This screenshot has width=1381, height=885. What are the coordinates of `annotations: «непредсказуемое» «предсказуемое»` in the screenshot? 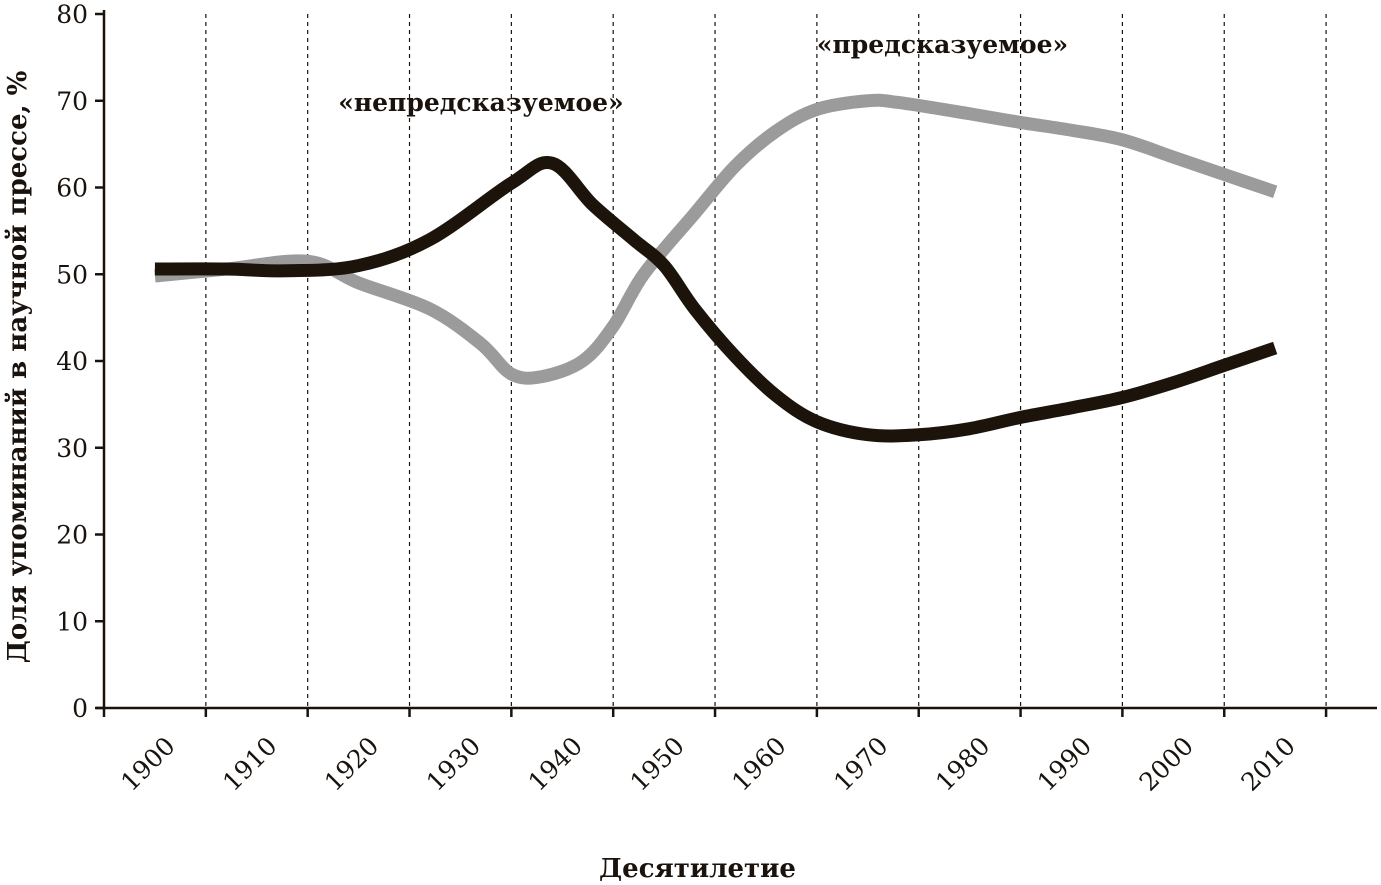 It's located at (703, 73).